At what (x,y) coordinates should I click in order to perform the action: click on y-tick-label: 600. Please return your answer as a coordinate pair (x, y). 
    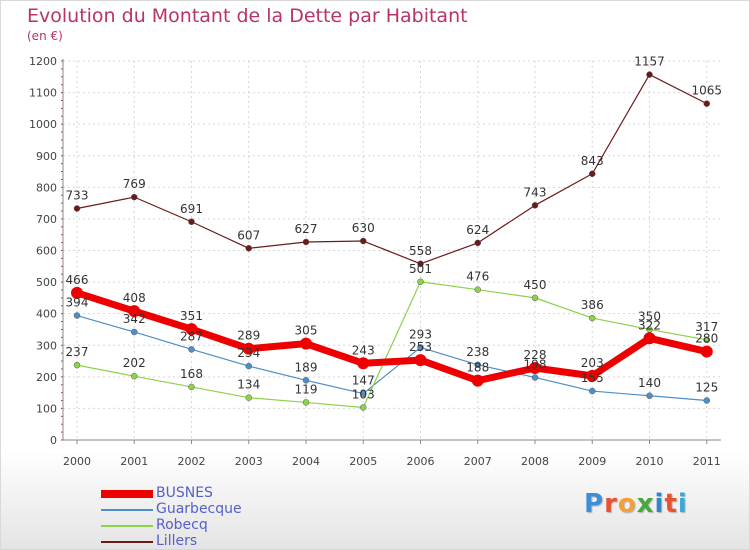
    Looking at the image, I should click on (46, 251).